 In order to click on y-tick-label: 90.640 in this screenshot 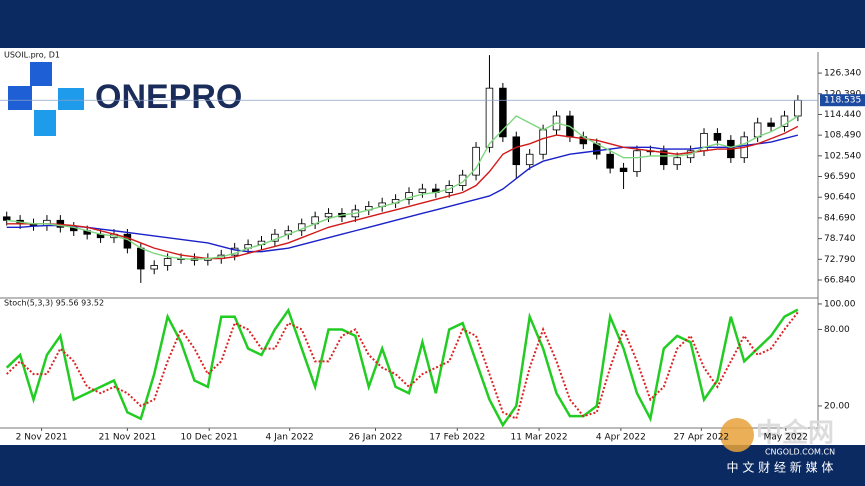, I will do `click(840, 198)`.